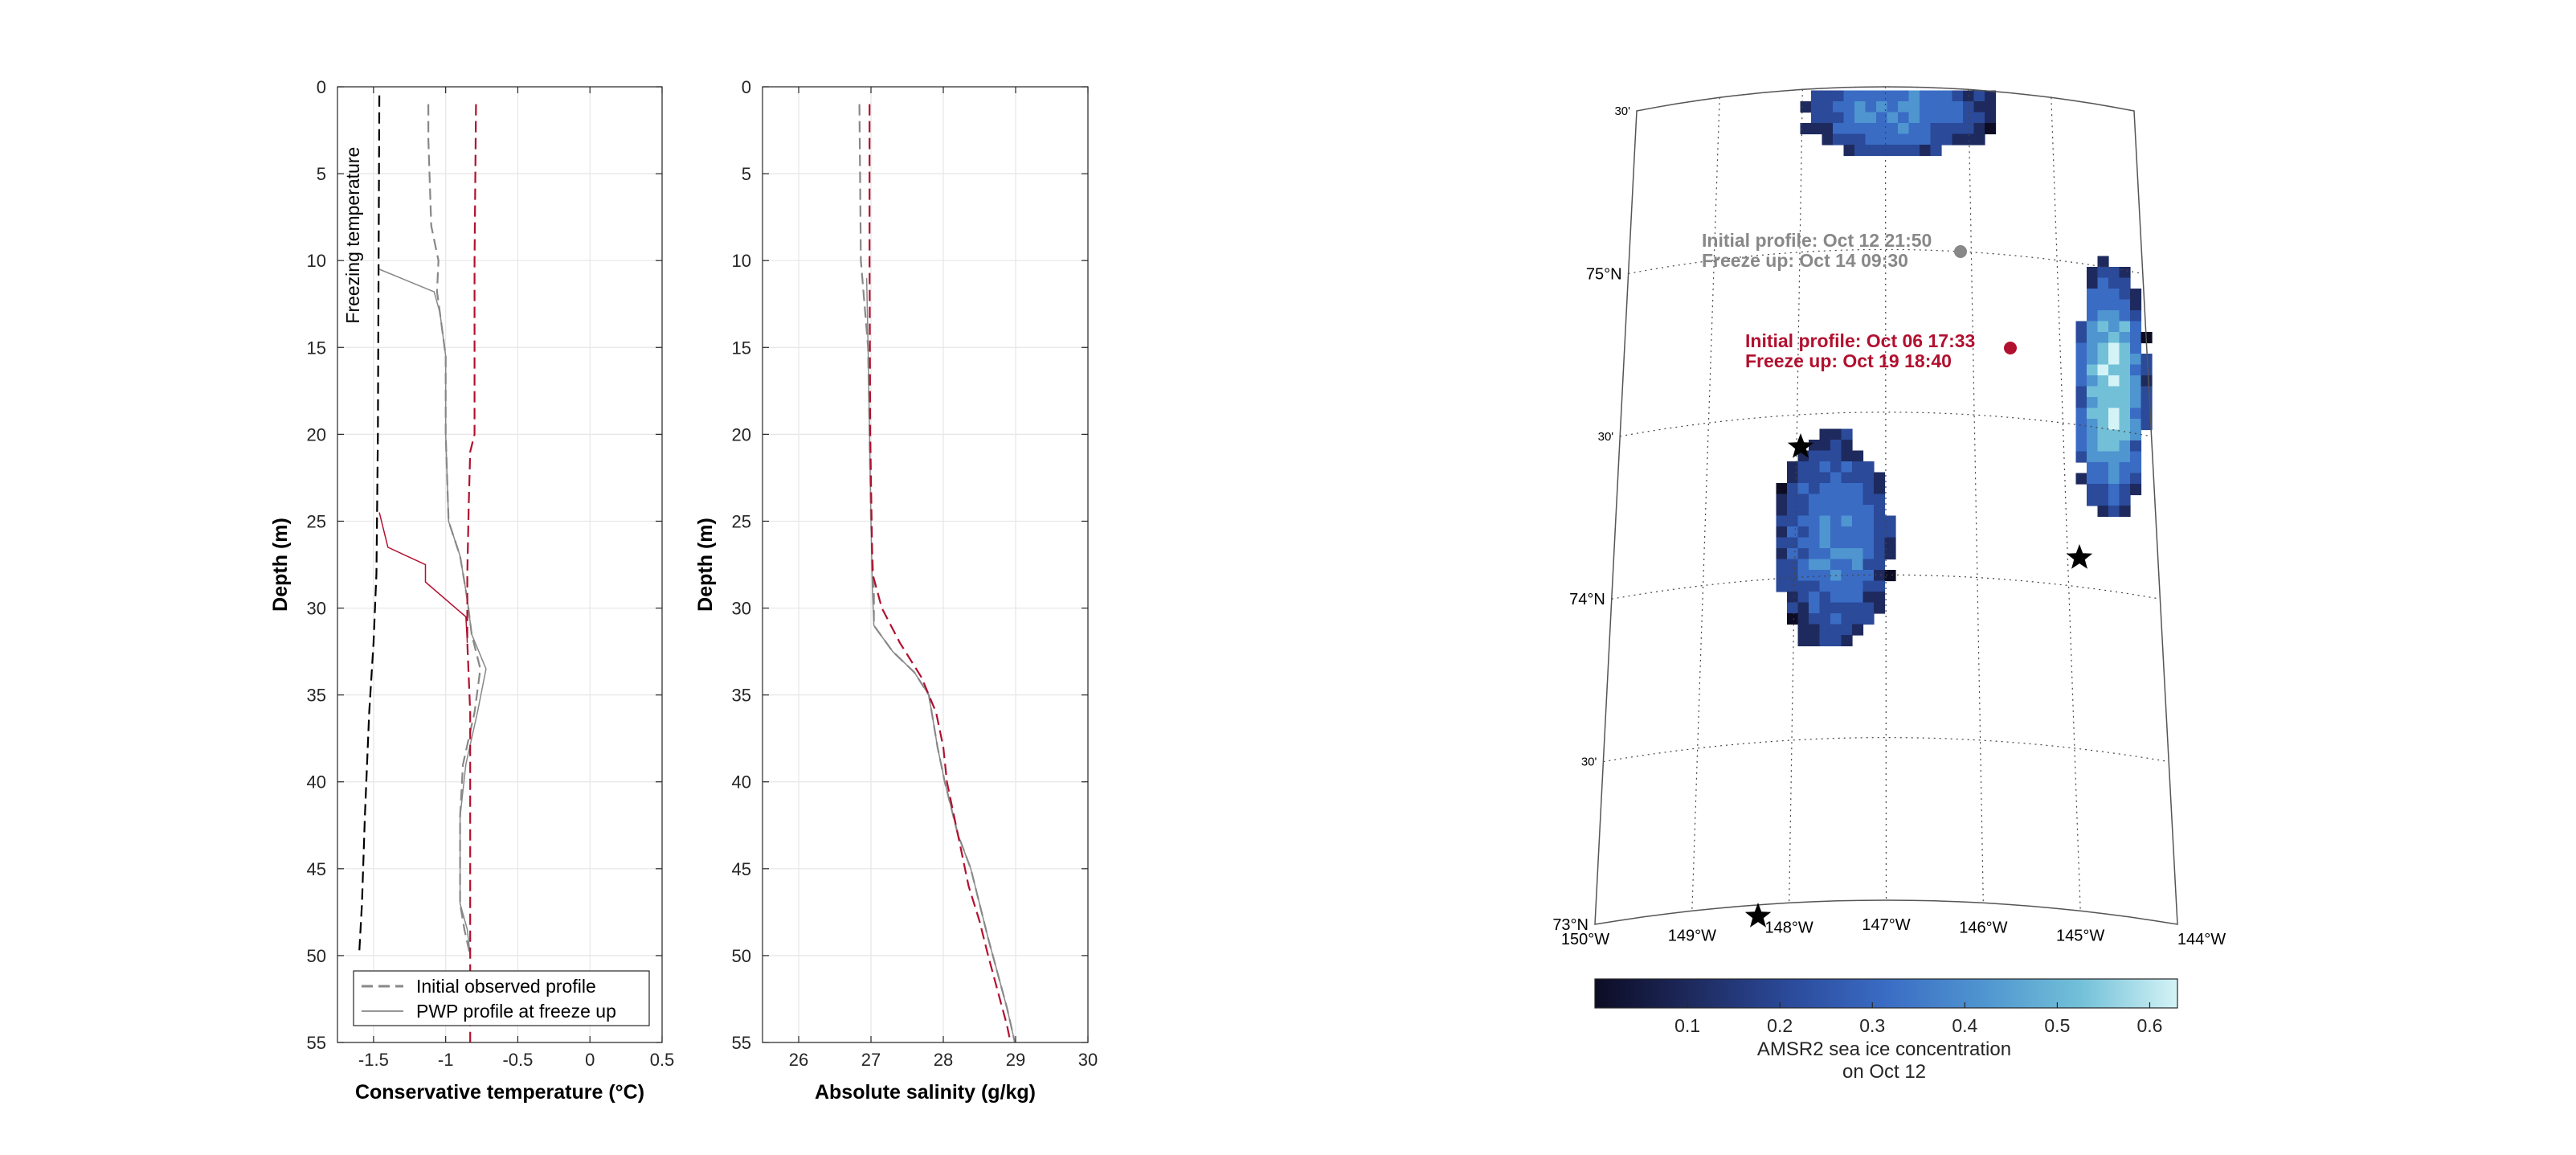 The height and width of the screenshot is (1155, 2576). I want to click on y-tick-label: 30, so click(741, 609).